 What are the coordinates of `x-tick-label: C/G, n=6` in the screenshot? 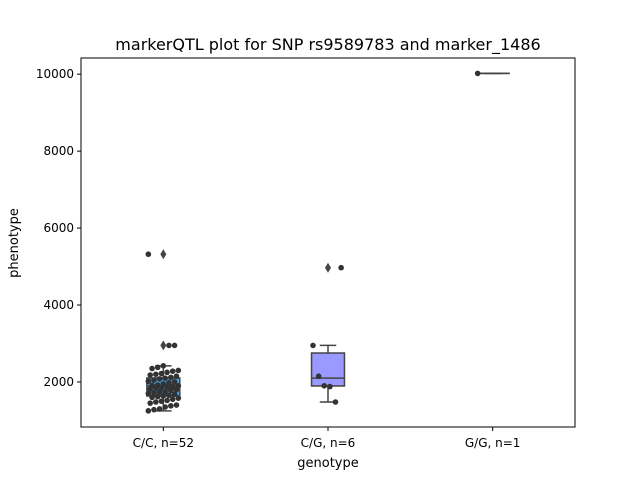 It's located at (328, 443).